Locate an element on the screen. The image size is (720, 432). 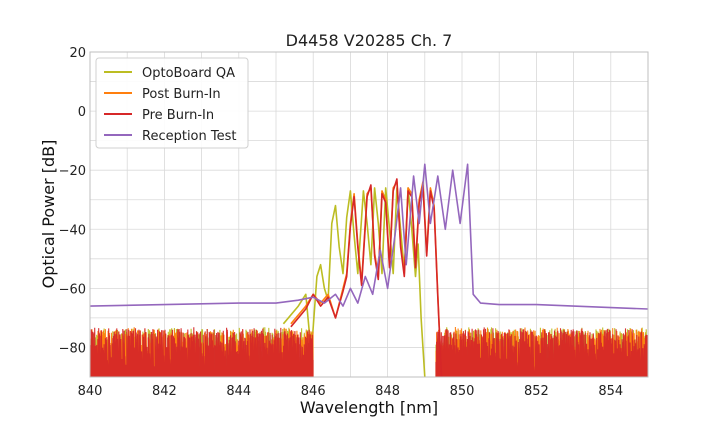
x-tick-label: 850 is located at coordinates (462, 391).